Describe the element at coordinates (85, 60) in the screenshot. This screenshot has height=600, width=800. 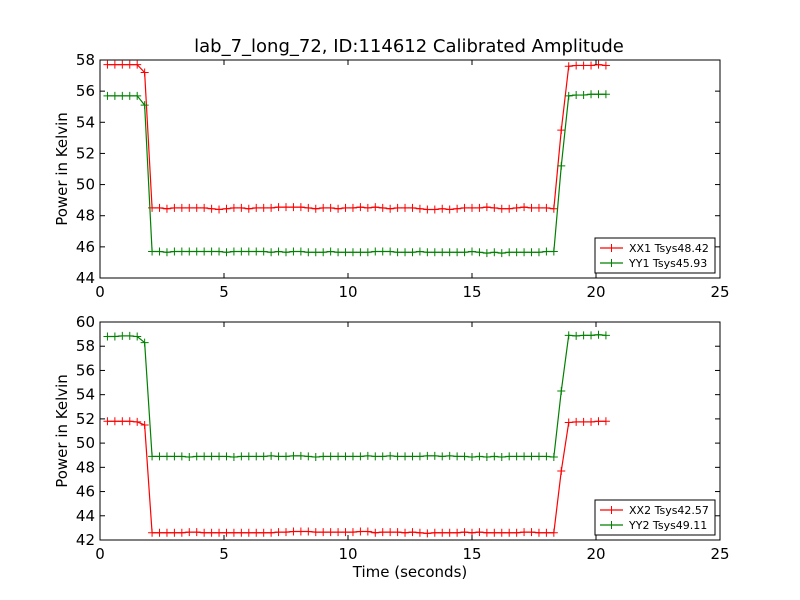
I see `y-tick-label-0-7: 58` at that location.